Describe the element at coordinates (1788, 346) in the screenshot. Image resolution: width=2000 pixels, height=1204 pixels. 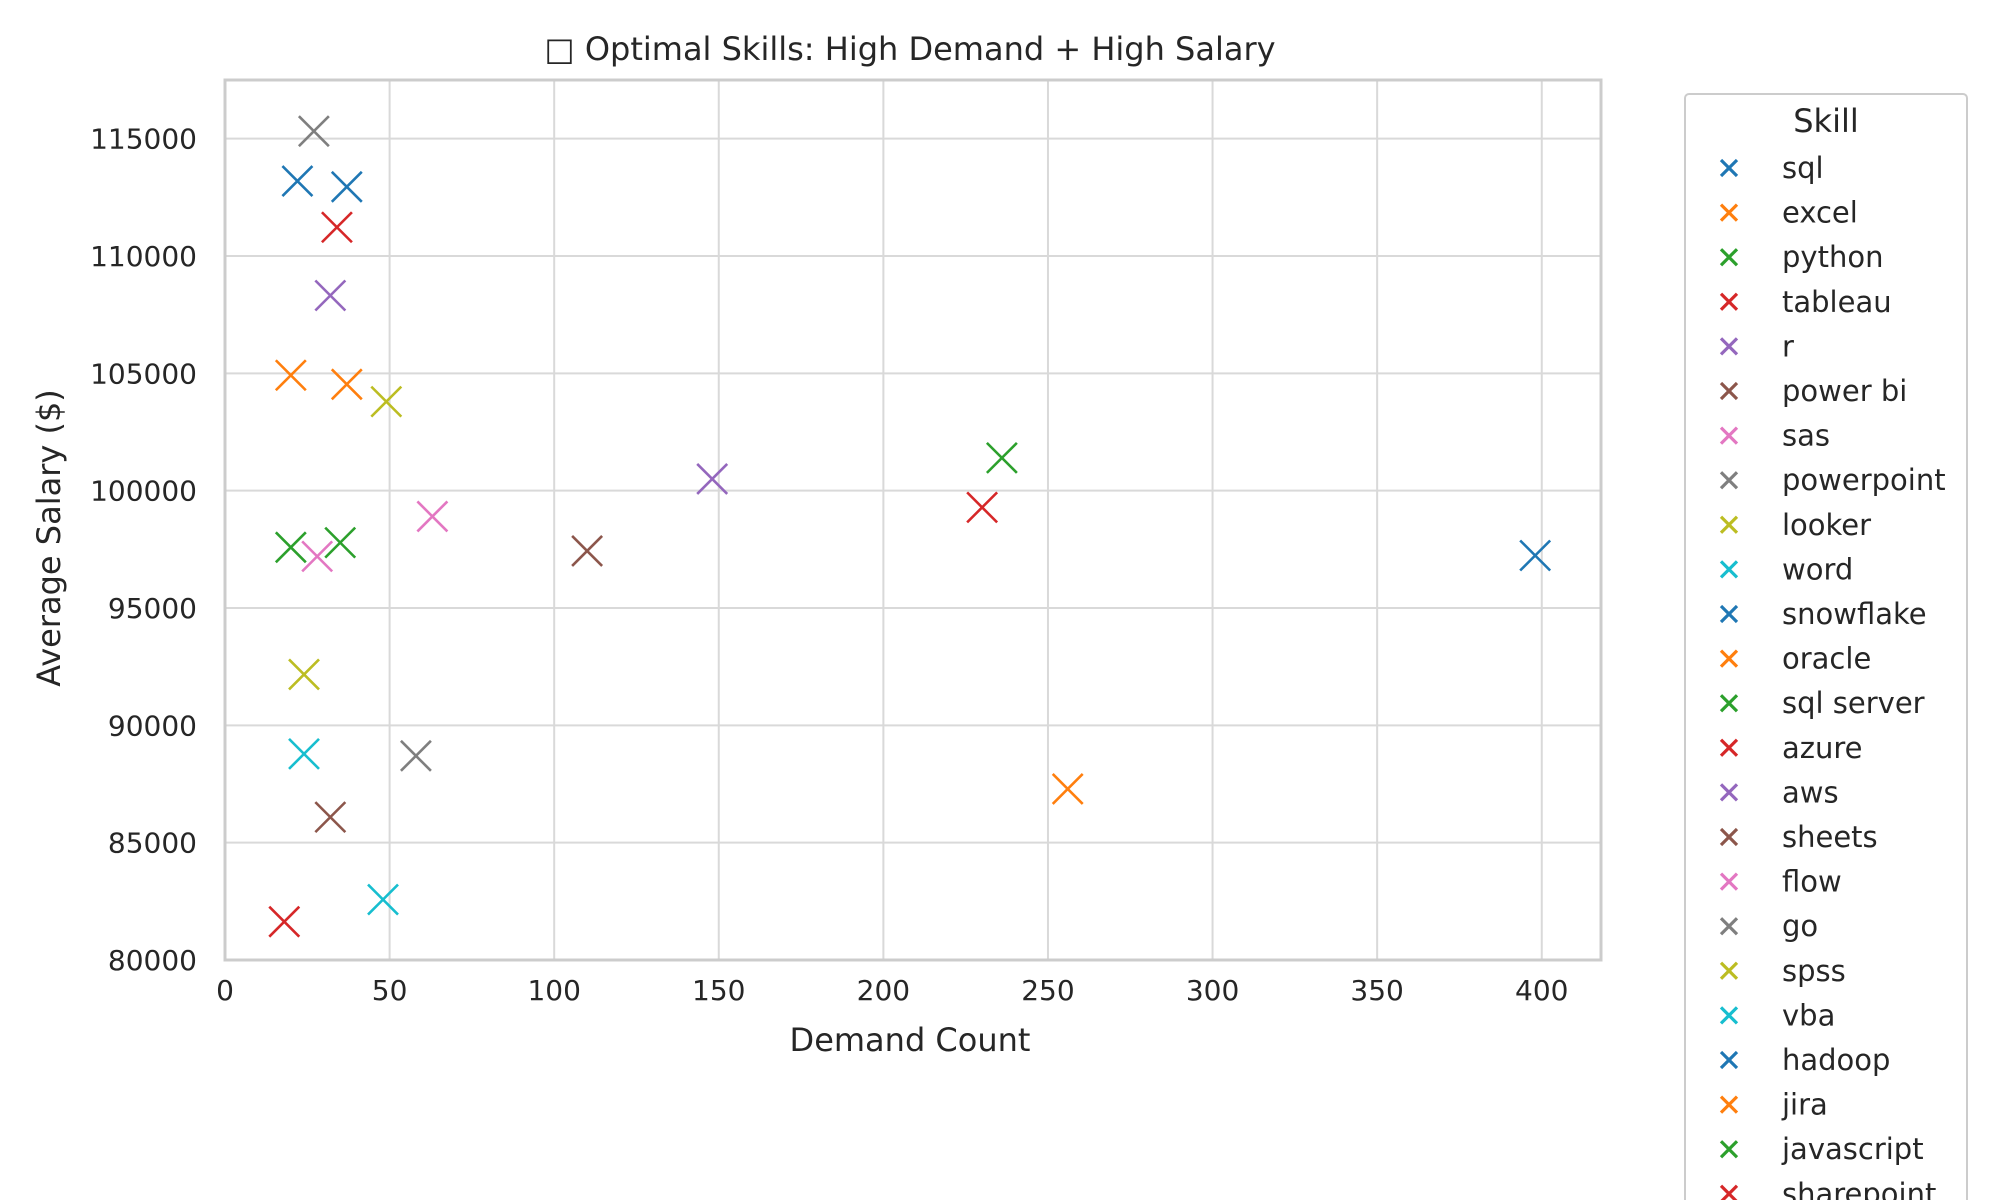
I see `legend-label: r` at that location.